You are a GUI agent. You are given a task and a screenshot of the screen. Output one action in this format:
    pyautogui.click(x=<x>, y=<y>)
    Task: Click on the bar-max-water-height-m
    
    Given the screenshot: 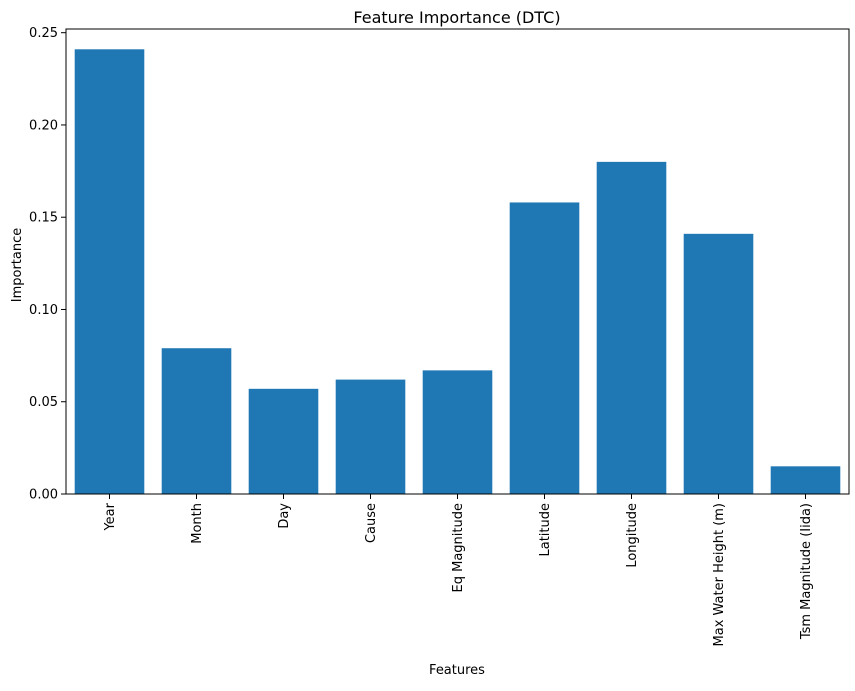 What is the action you would take?
    pyautogui.click(x=718, y=363)
    